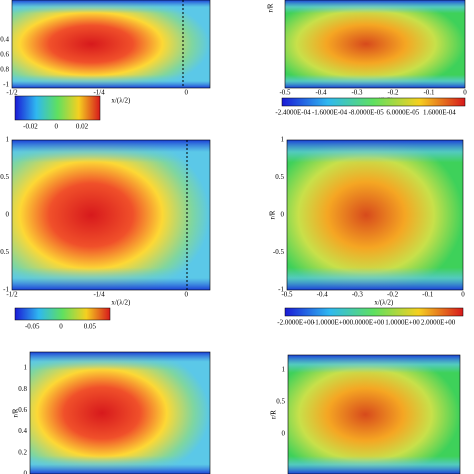 This screenshot has height=474, width=474. I want to click on y-tick-label: 0.8, so click(22, 389).